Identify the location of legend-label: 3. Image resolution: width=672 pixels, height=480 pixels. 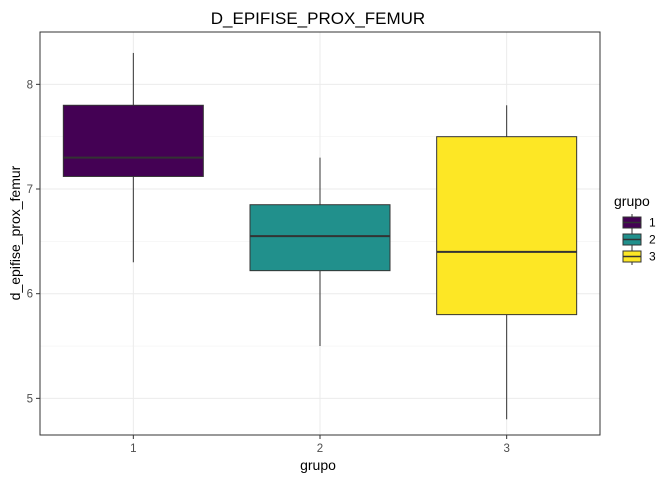
(652, 257).